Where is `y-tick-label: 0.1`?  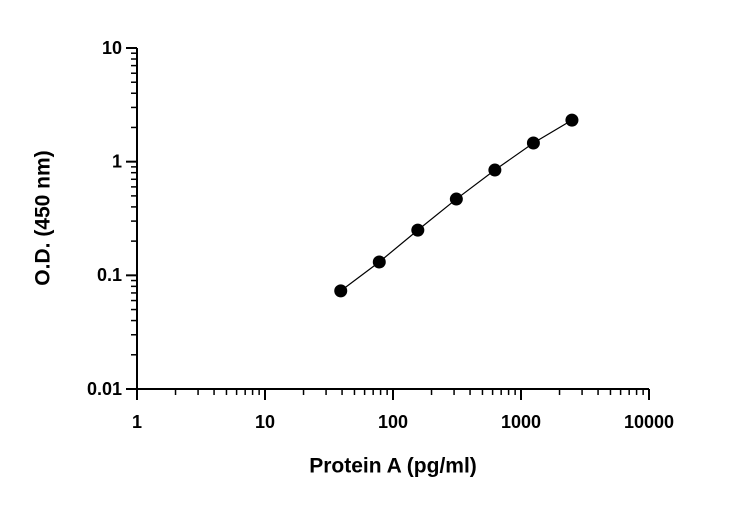
y-tick-label: 0.1 is located at coordinates (109, 275).